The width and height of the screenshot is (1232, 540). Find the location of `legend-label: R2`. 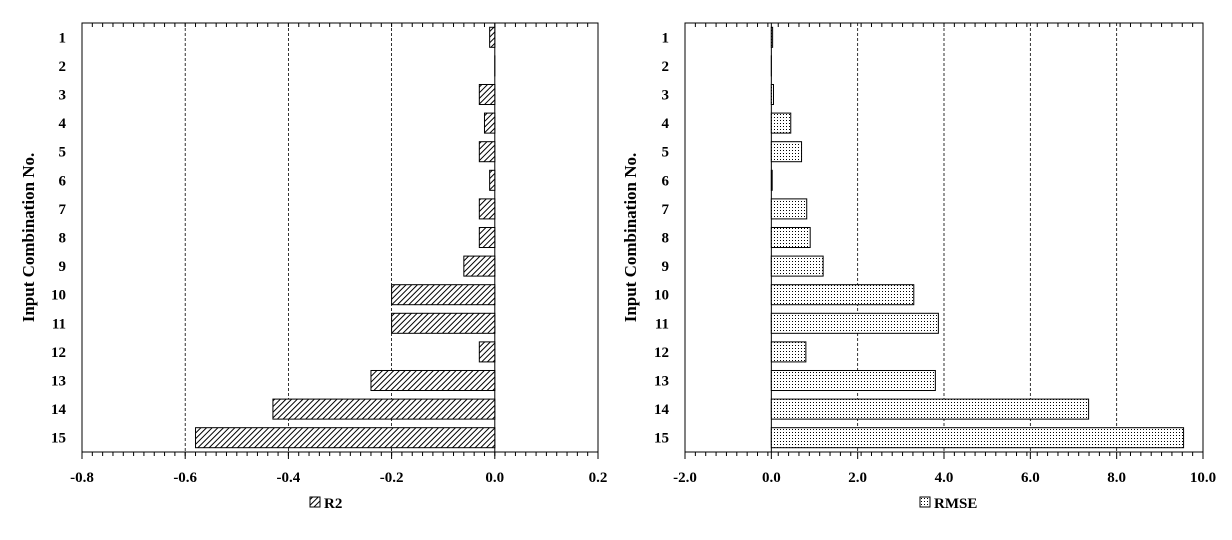

legend-label: R2 is located at coordinates (333, 504).